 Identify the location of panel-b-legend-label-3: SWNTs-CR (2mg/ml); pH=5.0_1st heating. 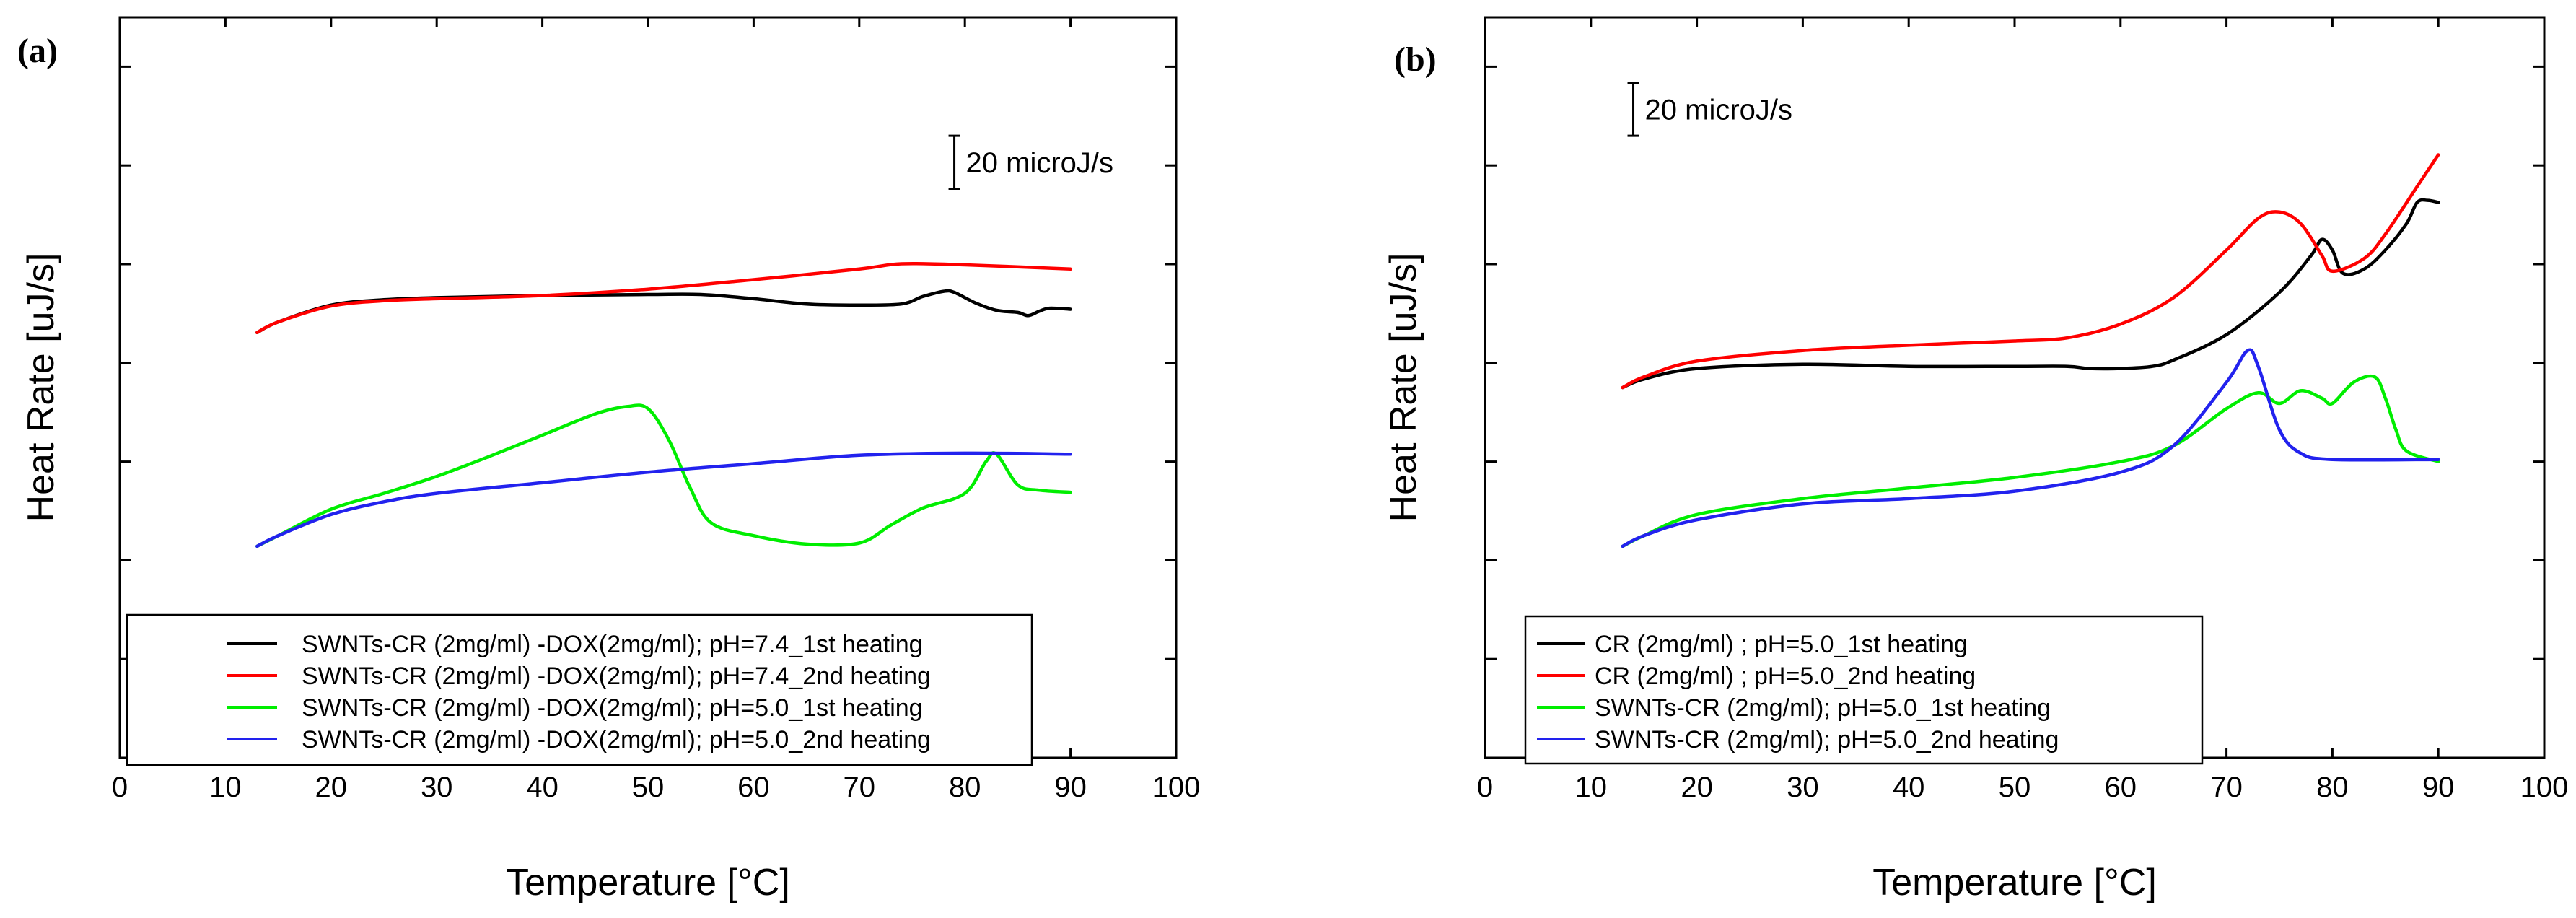
(1823, 708).